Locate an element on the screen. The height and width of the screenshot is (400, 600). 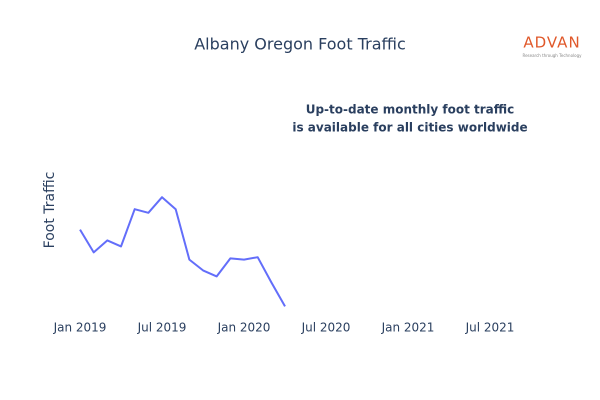
x-tick-label: Jan 2020 is located at coordinates (244, 328).